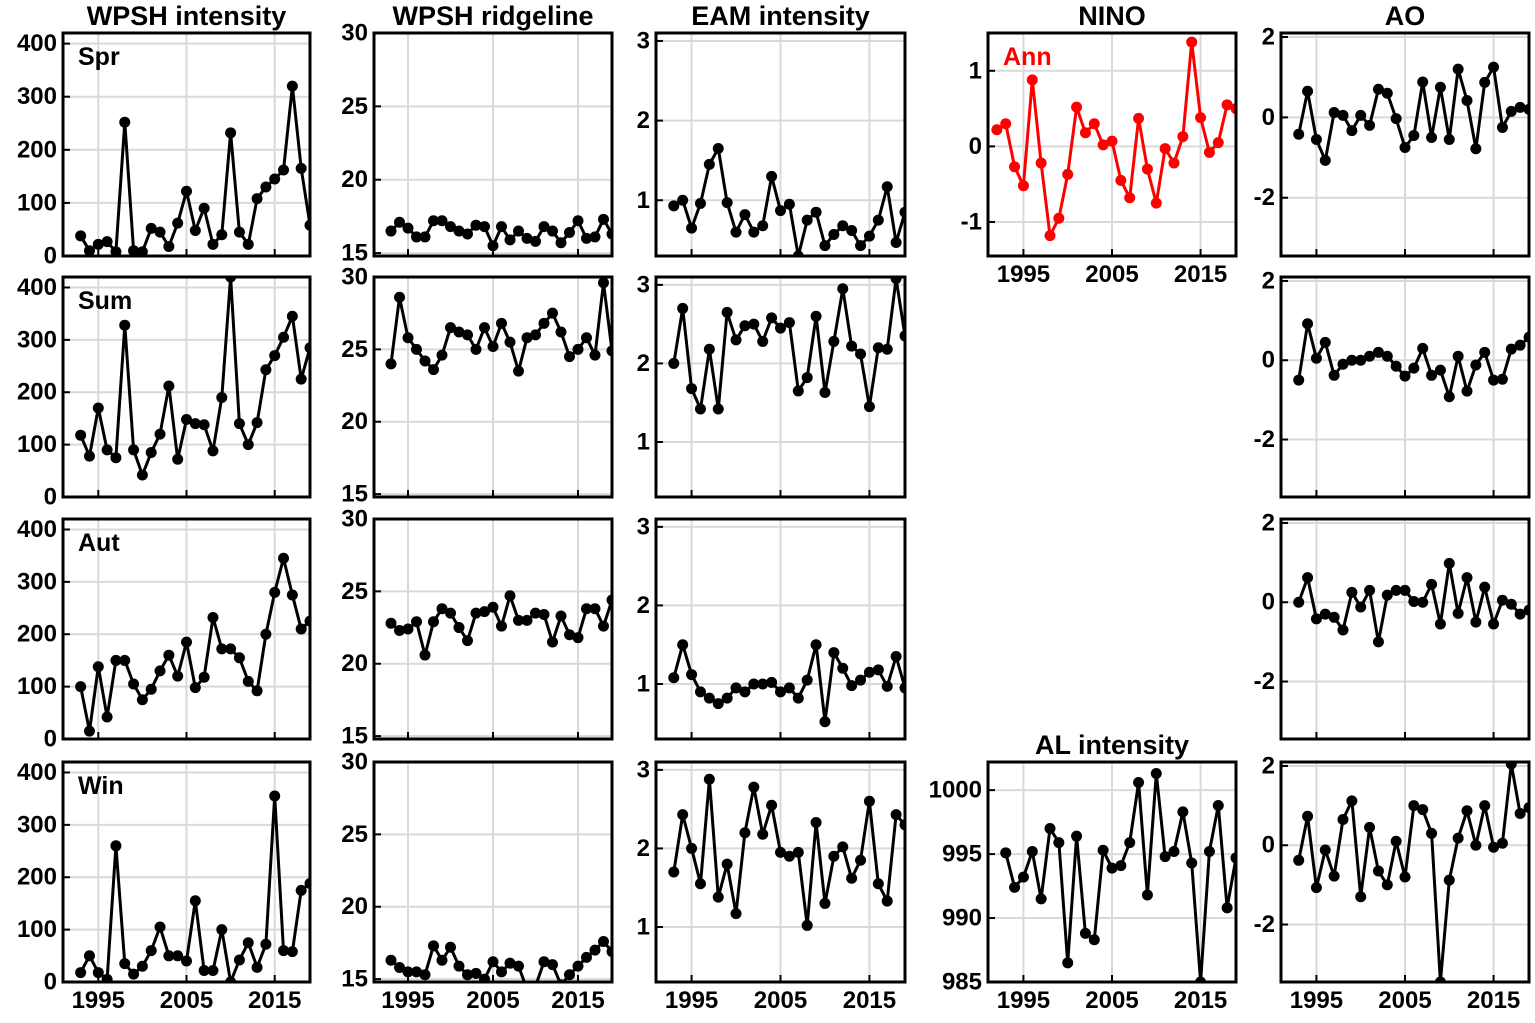  Describe the element at coordinates (37, 287) in the screenshot. I see `y-tick-label: 400` at that location.